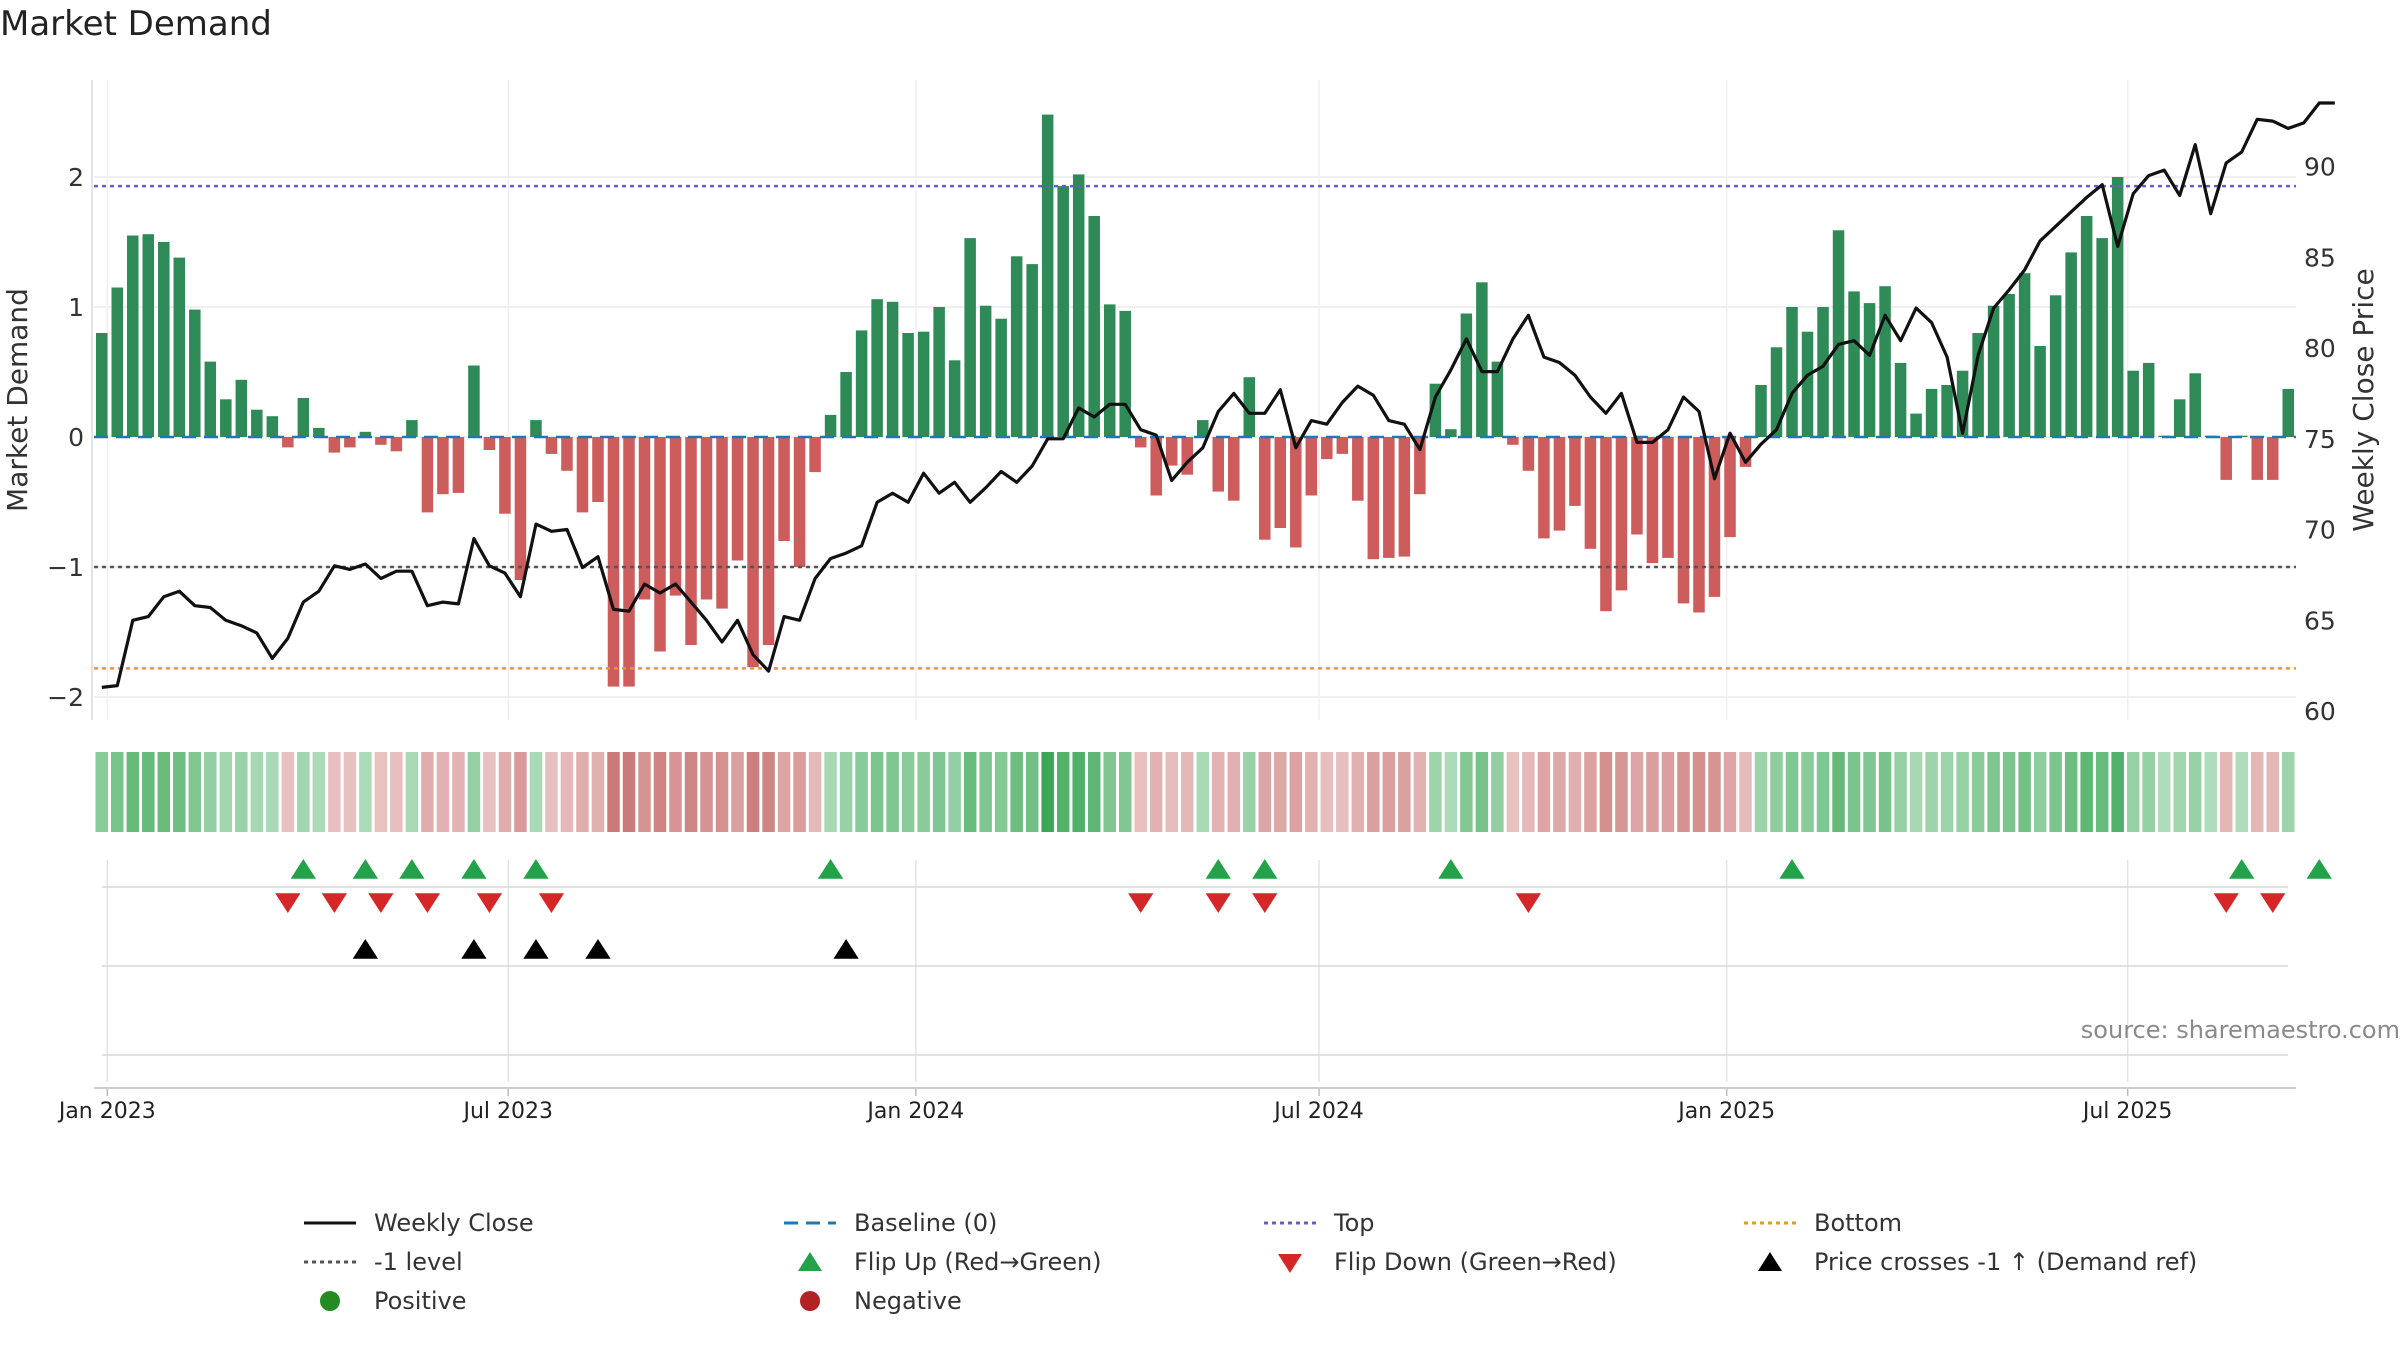  What do you see at coordinates (1354, 1222) in the screenshot?
I see `legend-label: Top` at bounding box center [1354, 1222].